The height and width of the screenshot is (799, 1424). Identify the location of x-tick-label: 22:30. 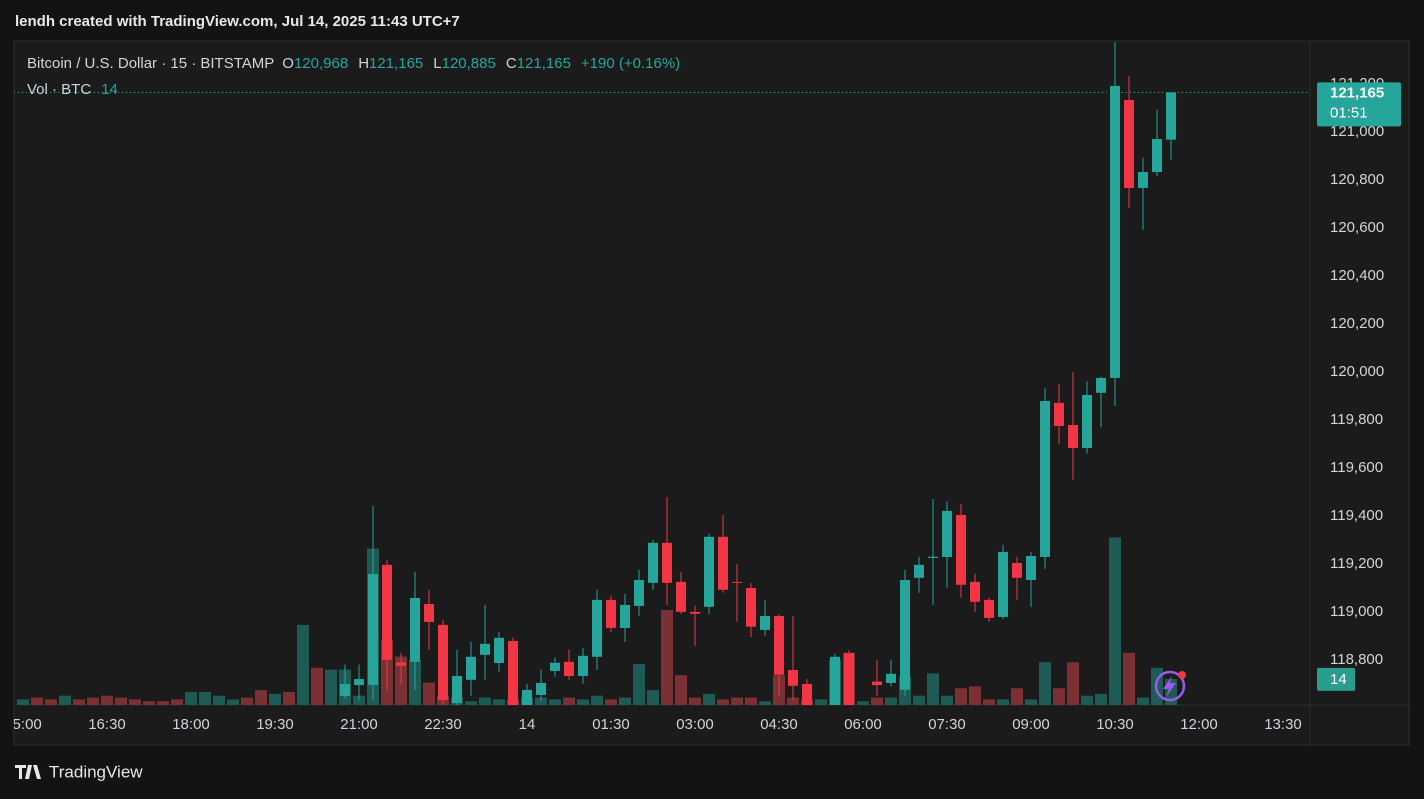
(443, 724).